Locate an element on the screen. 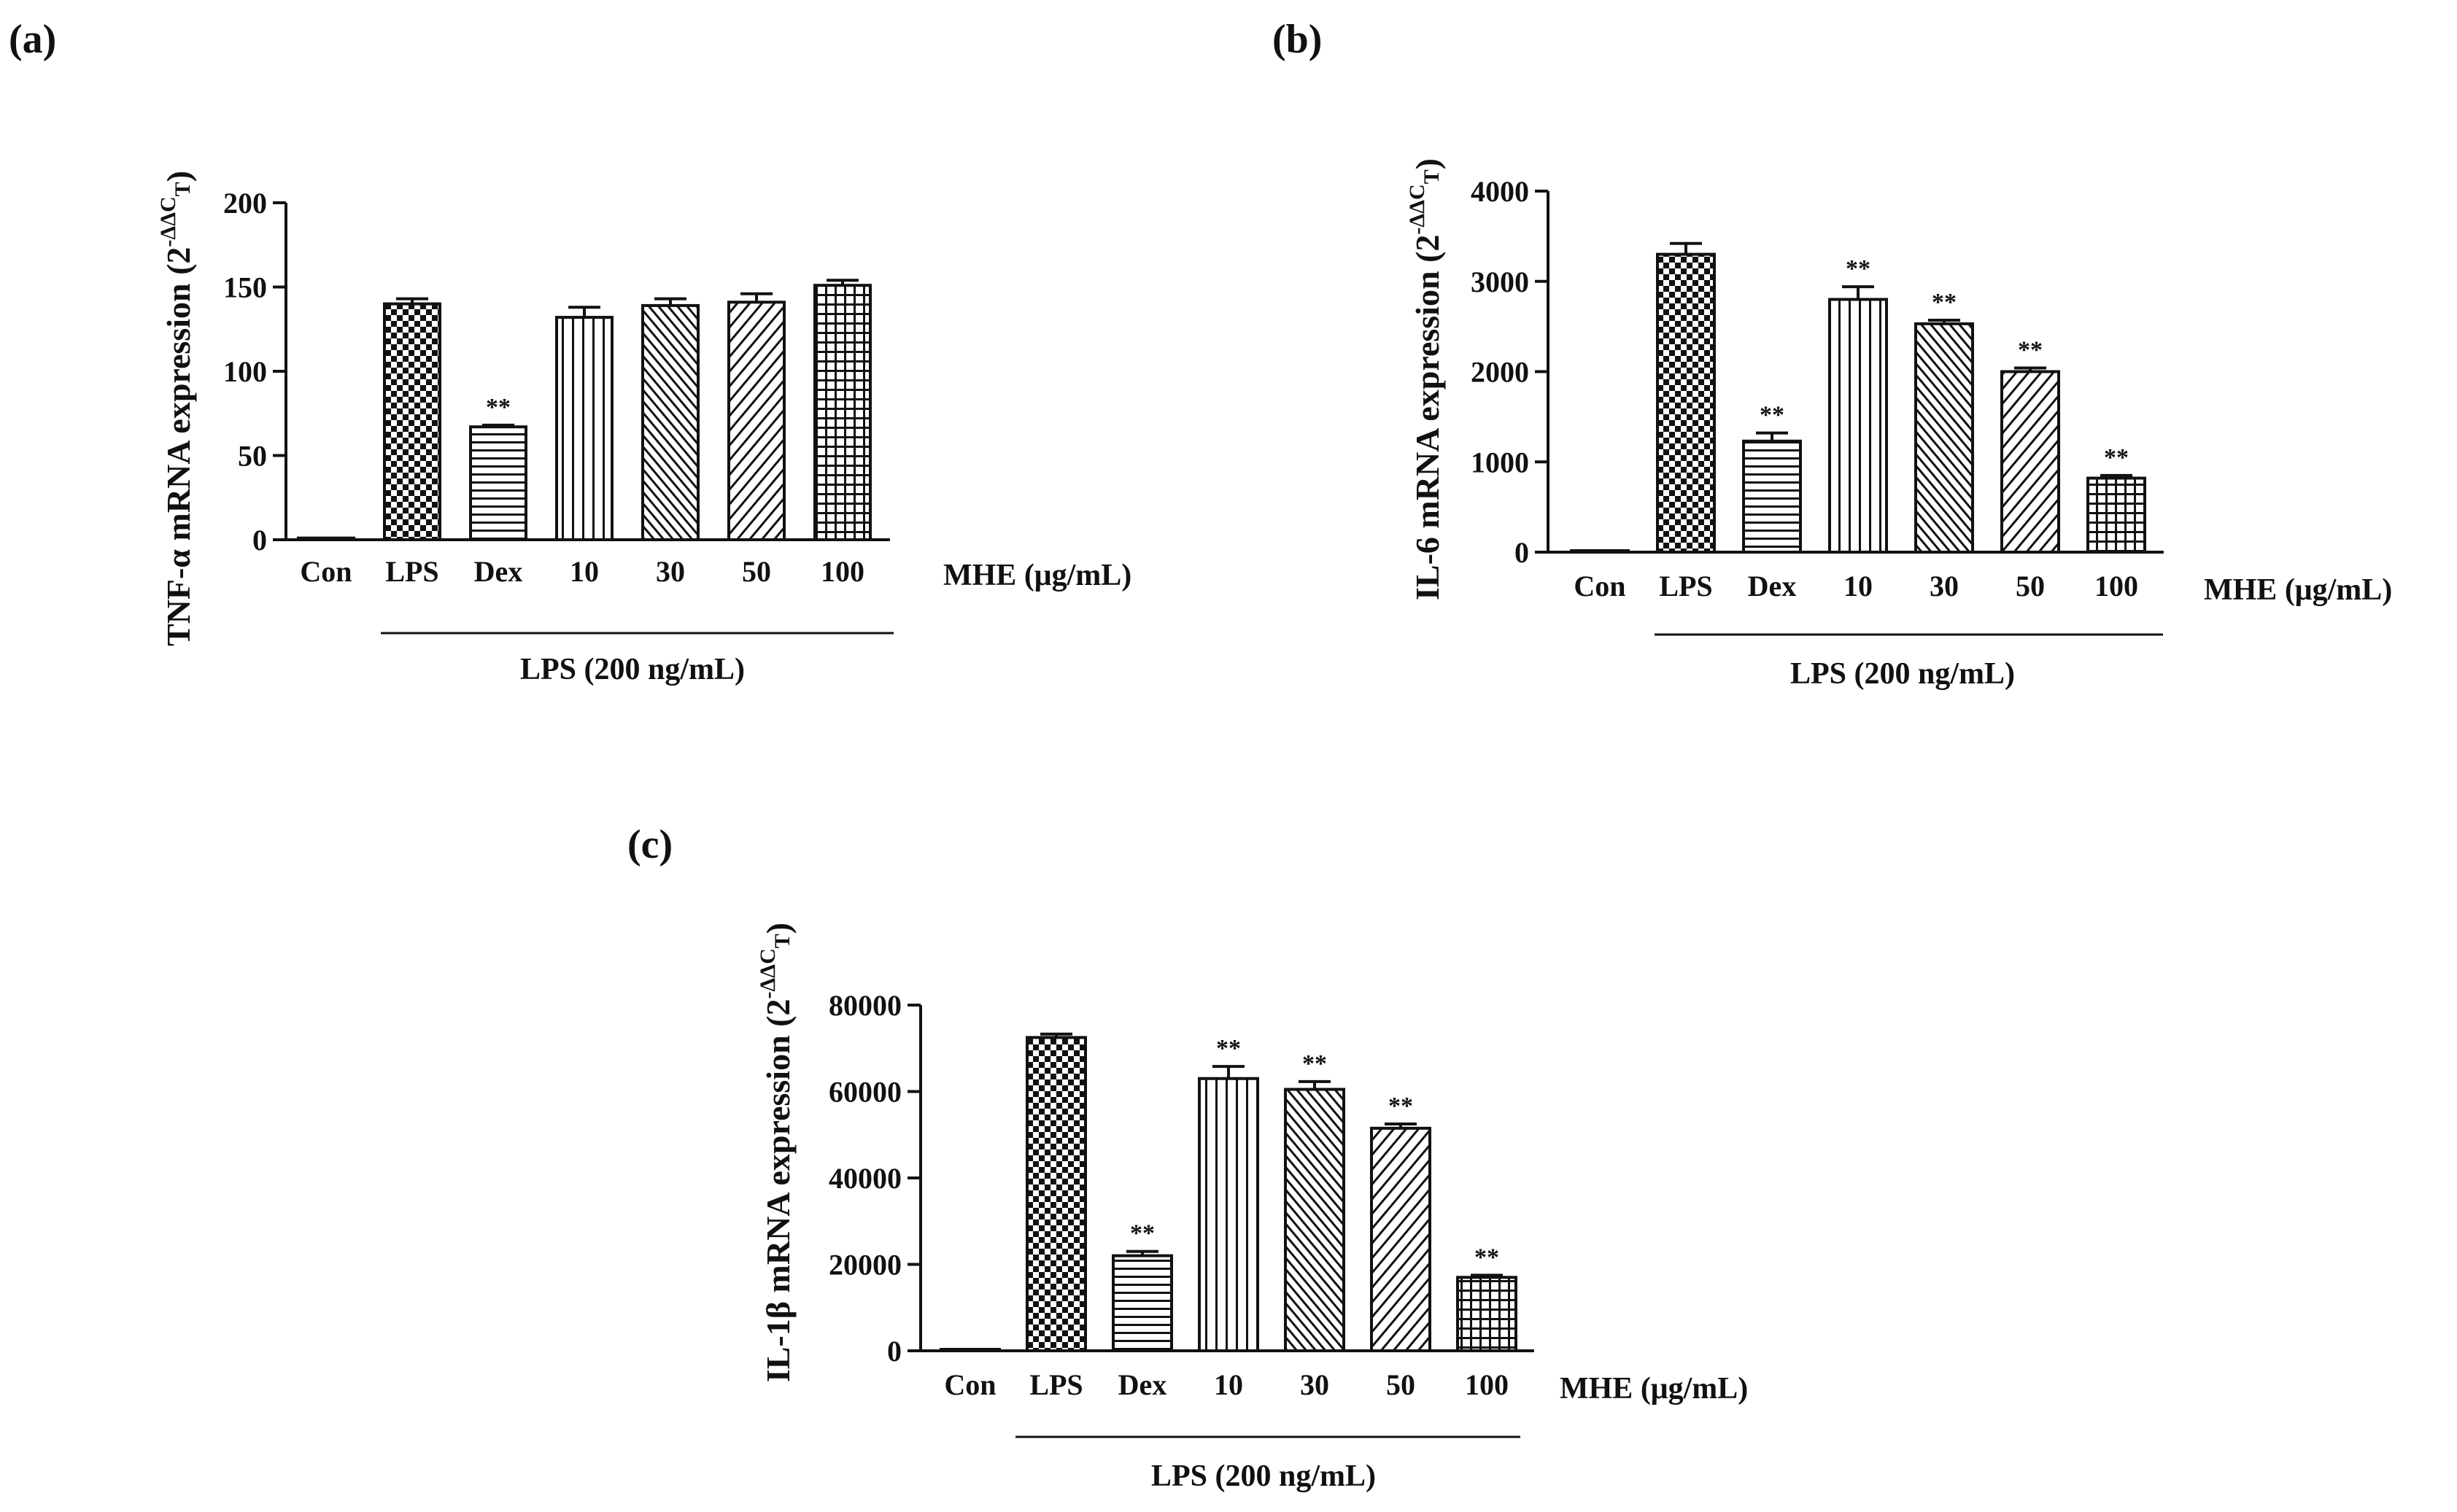 The height and width of the screenshot is (1512, 2457). y-axis-title: IL-6 mRNA expression (2-ΔΔCT) is located at coordinates (1425, 379).